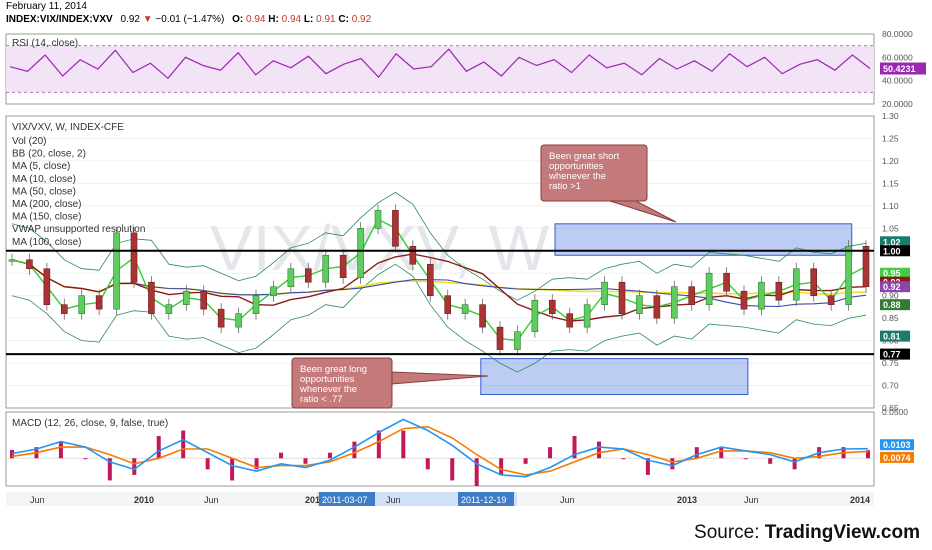  What do you see at coordinates (315, 500) in the screenshot?
I see `time-axis-label-3: 2011` at bounding box center [315, 500].